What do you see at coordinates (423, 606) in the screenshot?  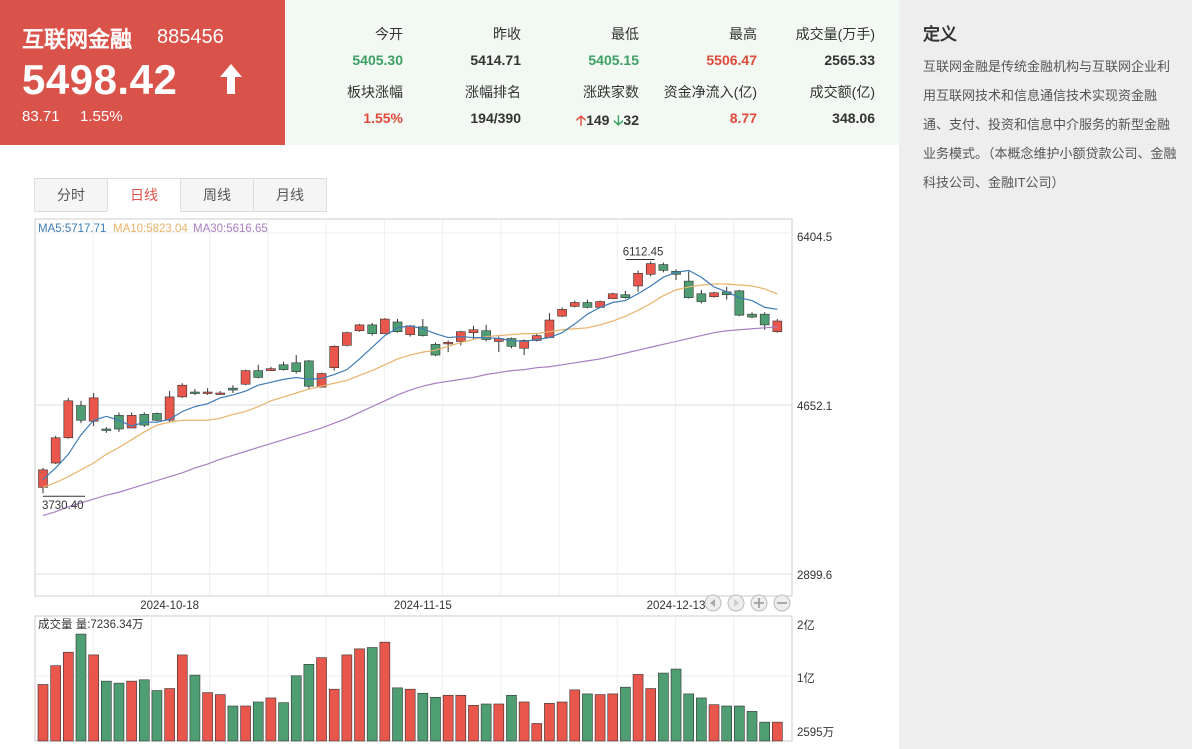 I see `x-date-label: 2024-11-15` at bounding box center [423, 606].